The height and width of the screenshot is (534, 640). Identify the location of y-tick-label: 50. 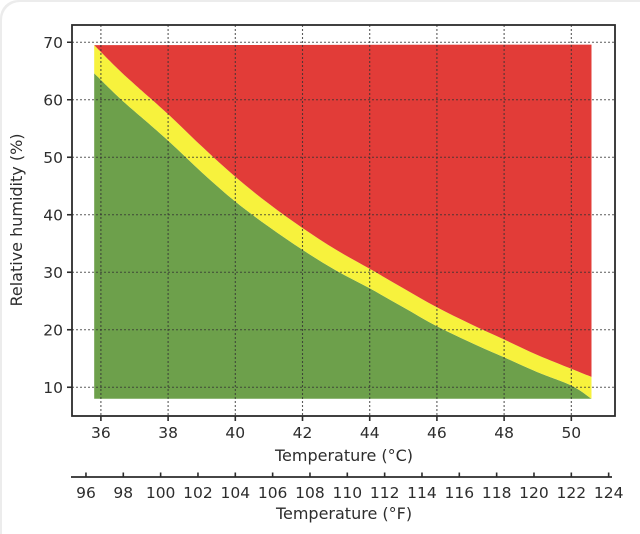
(53, 158).